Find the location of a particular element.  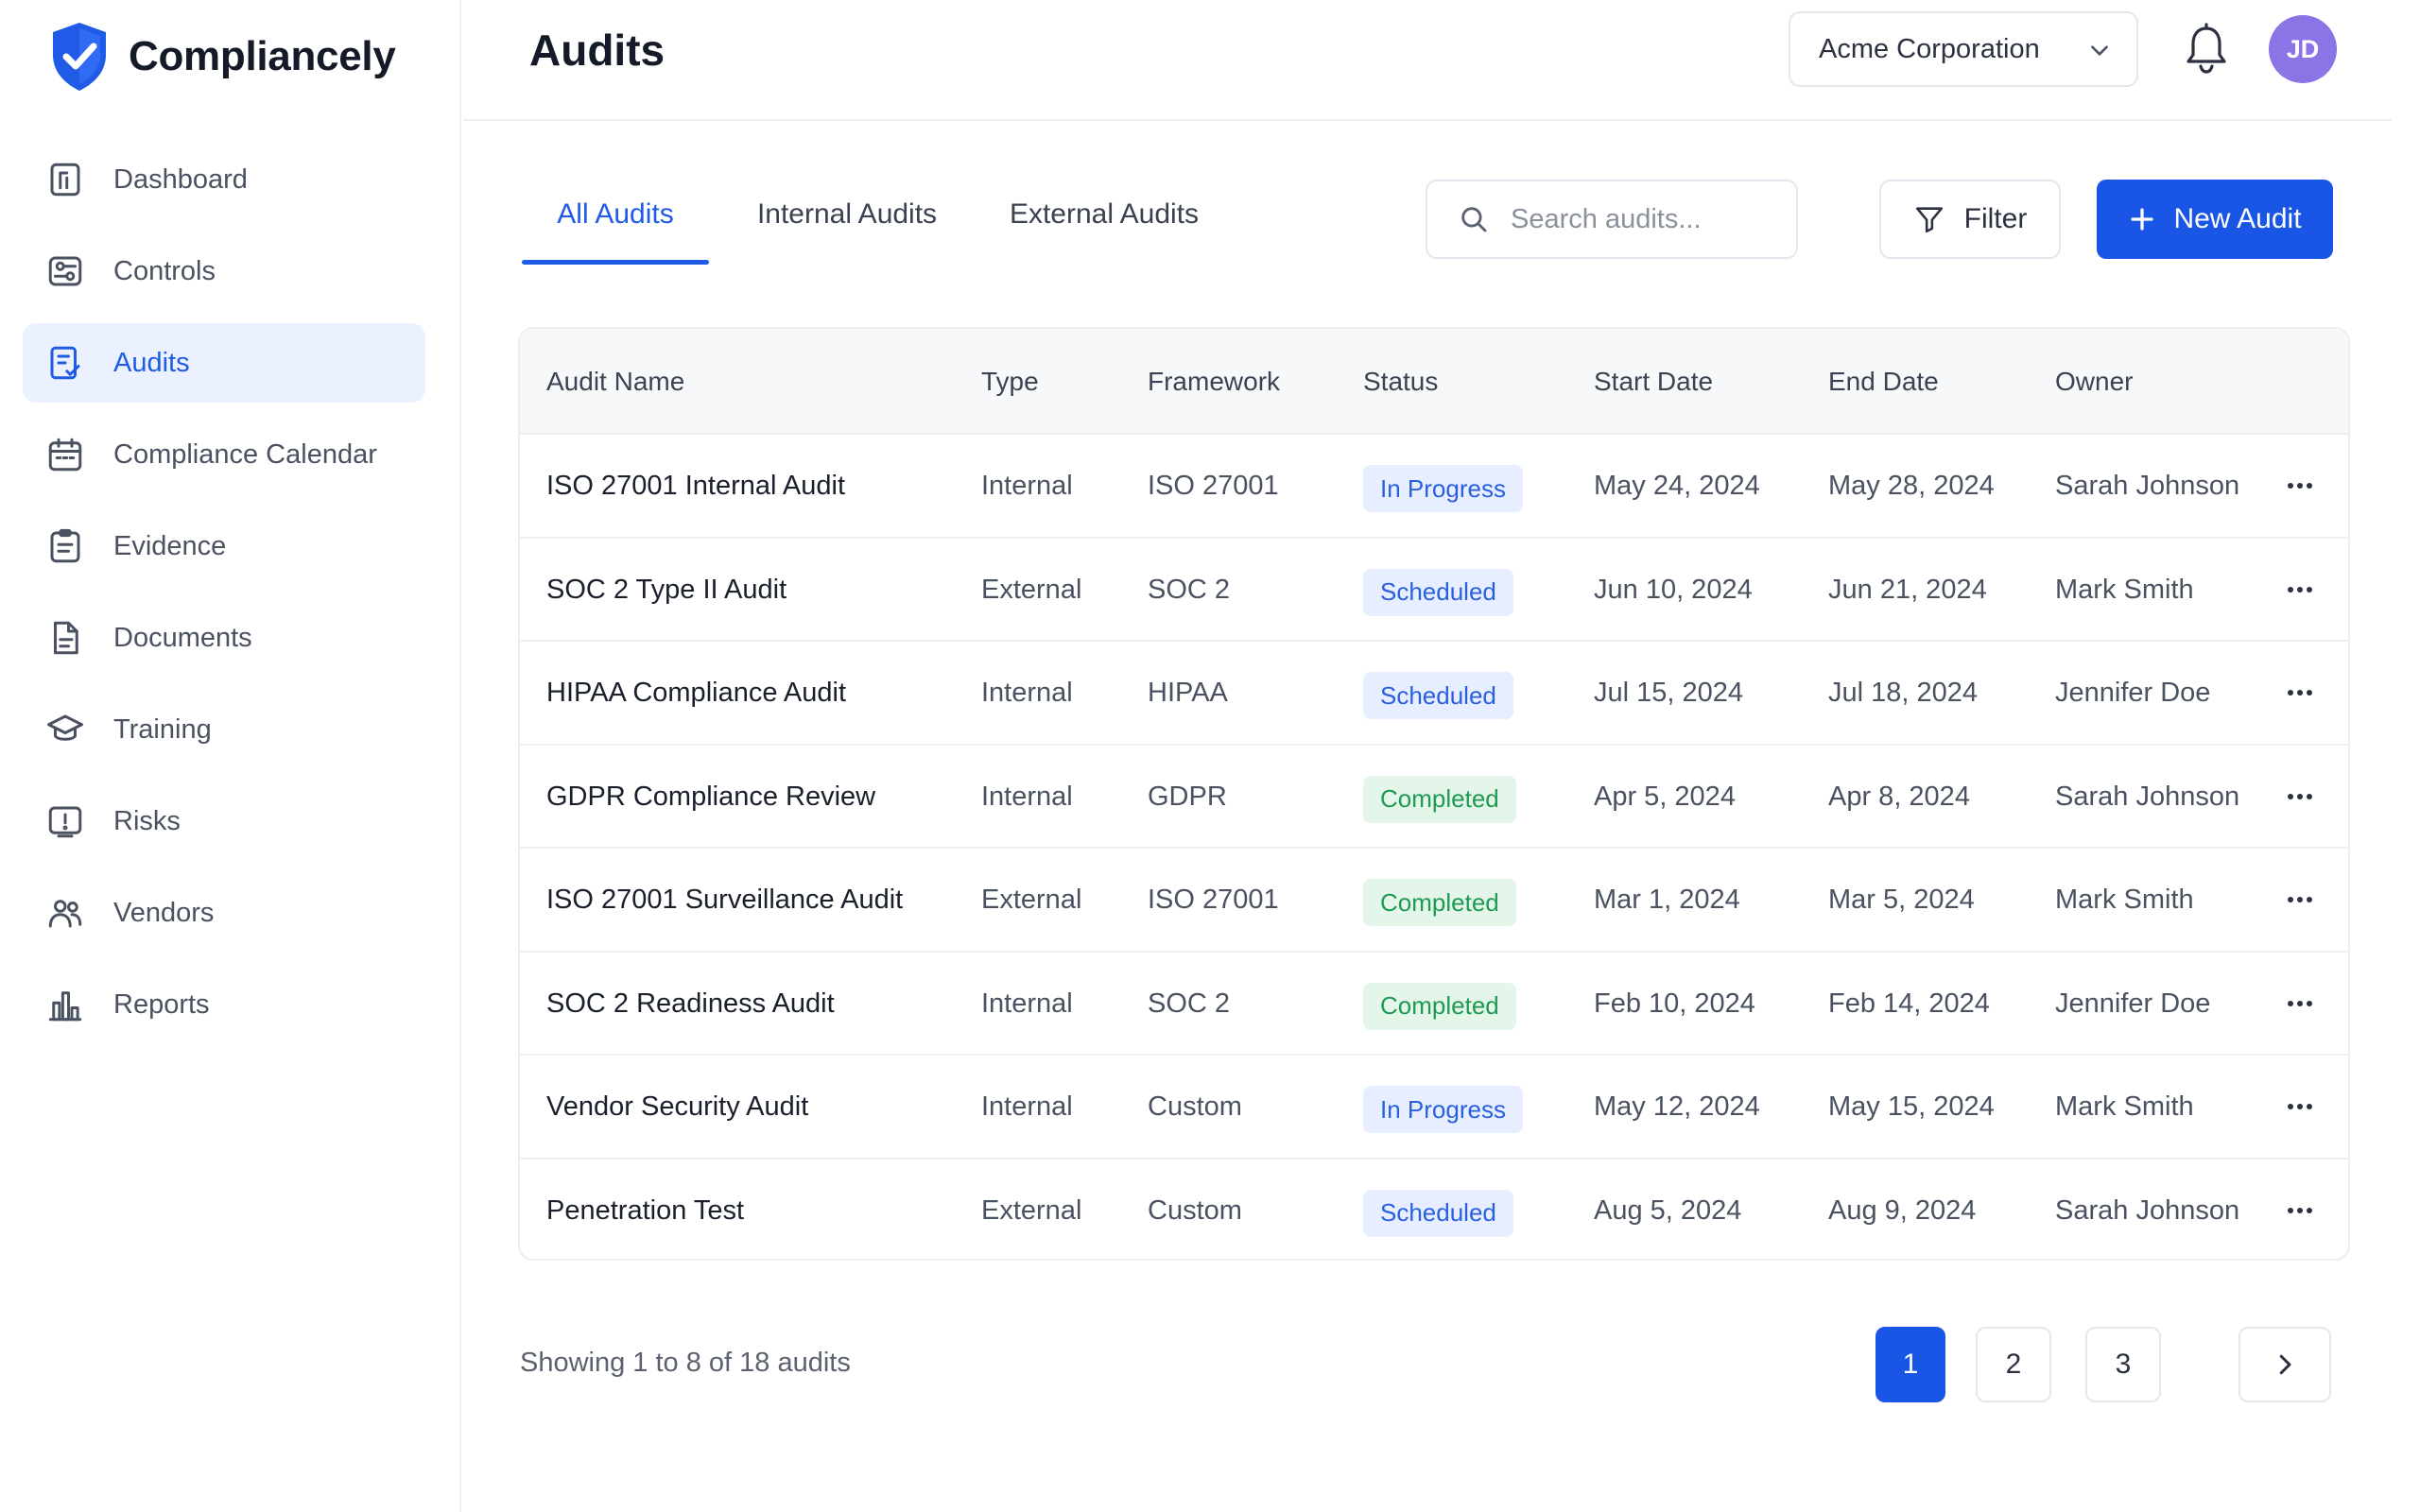

audit-name-cell: ISO 27001 Internal Audit is located at coordinates (696, 486).